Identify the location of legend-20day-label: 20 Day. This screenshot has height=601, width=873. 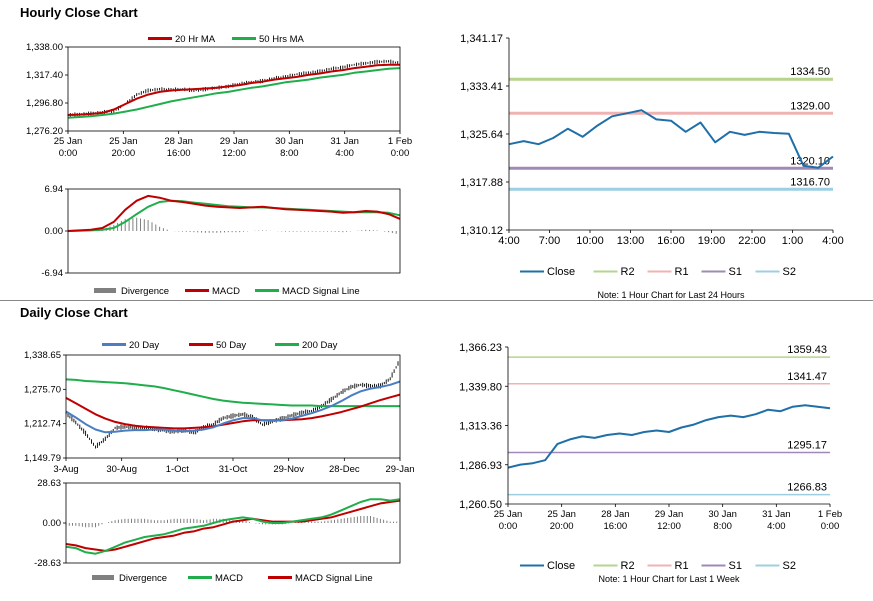
(144, 345).